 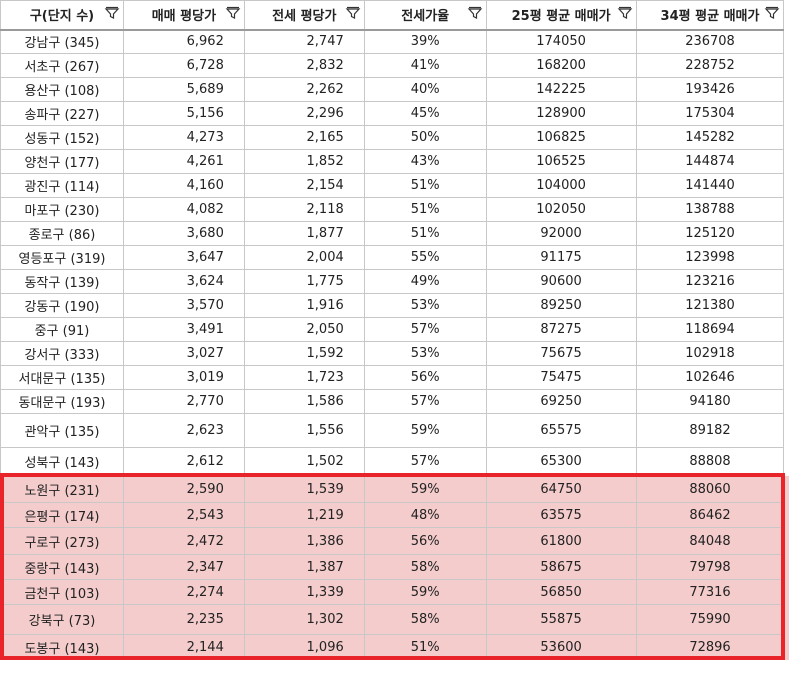 What do you see at coordinates (561, 515) in the screenshot?
I see `avg-25py-cell: 63575` at bounding box center [561, 515].